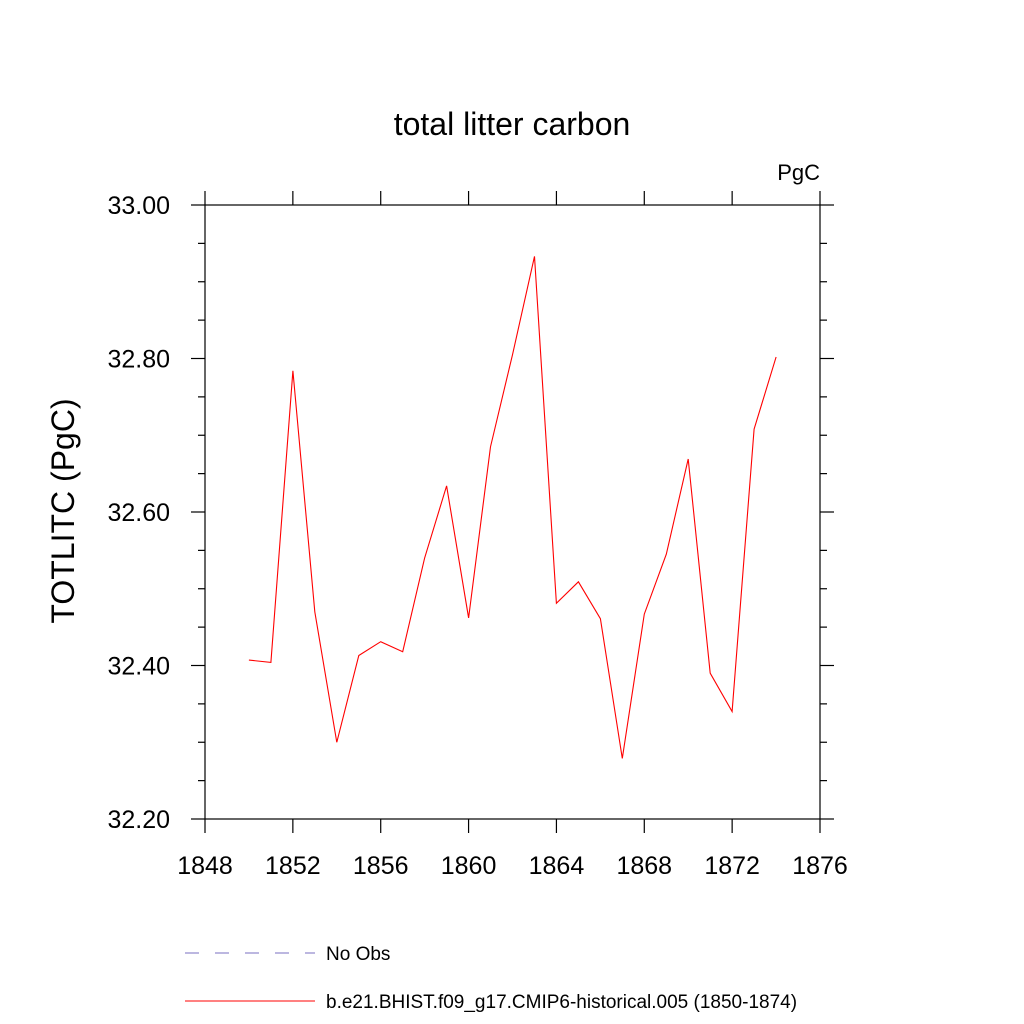  Describe the element at coordinates (138, 206) in the screenshot. I see `y-tick-label: 33.00` at that location.